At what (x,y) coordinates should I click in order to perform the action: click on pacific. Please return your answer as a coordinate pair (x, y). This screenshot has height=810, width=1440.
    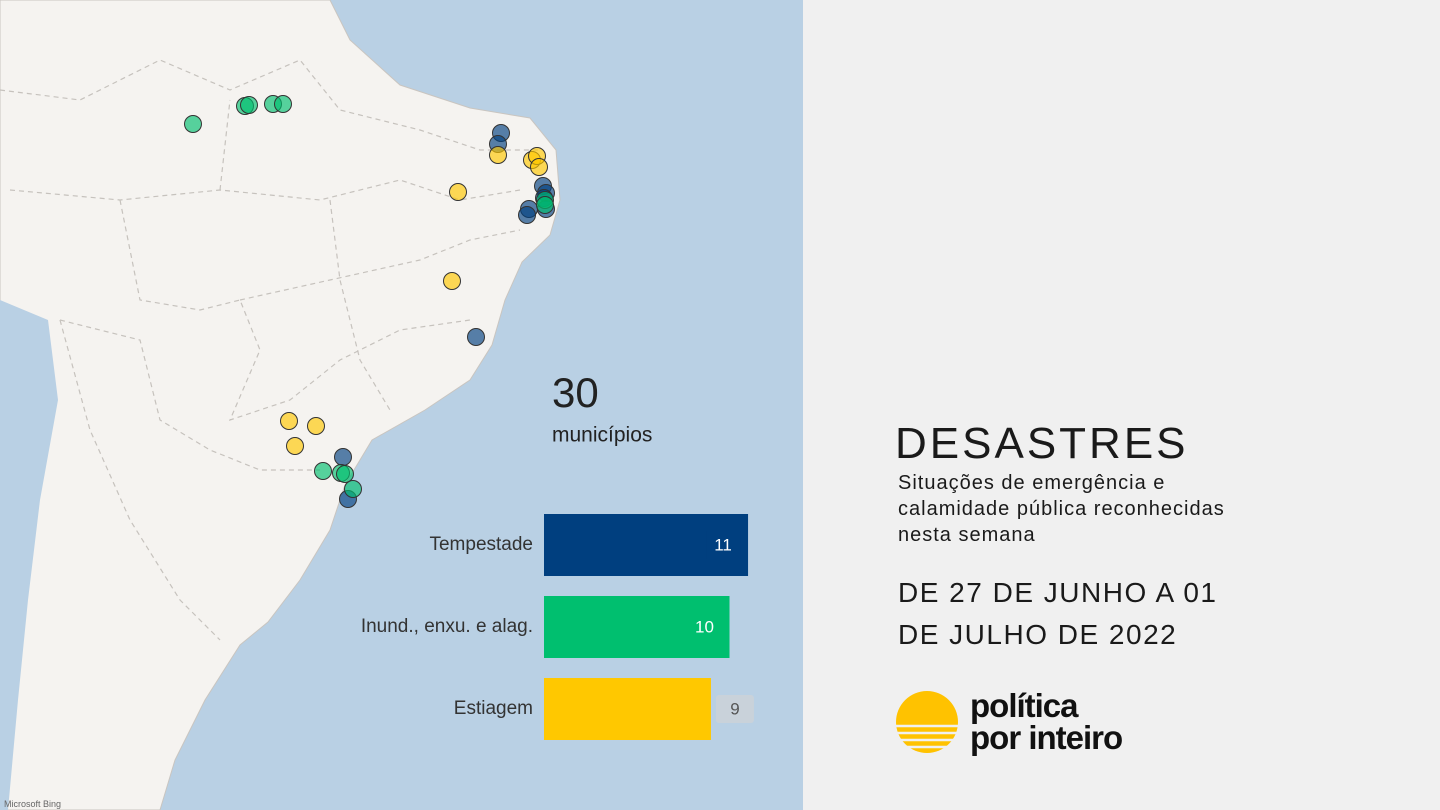
    Looking at the image, I should click on (29, 555).